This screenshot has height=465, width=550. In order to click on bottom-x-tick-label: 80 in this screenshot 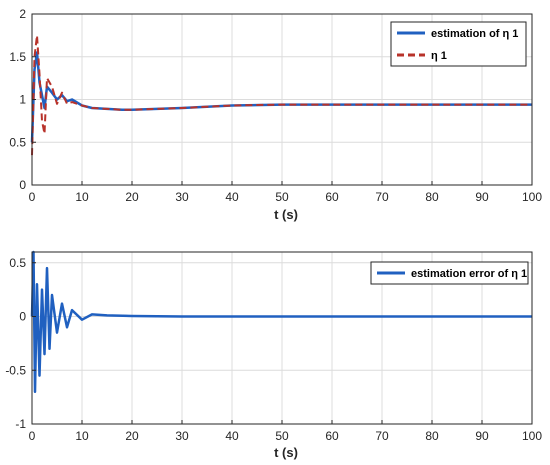, I will do `click(432, 436)`.